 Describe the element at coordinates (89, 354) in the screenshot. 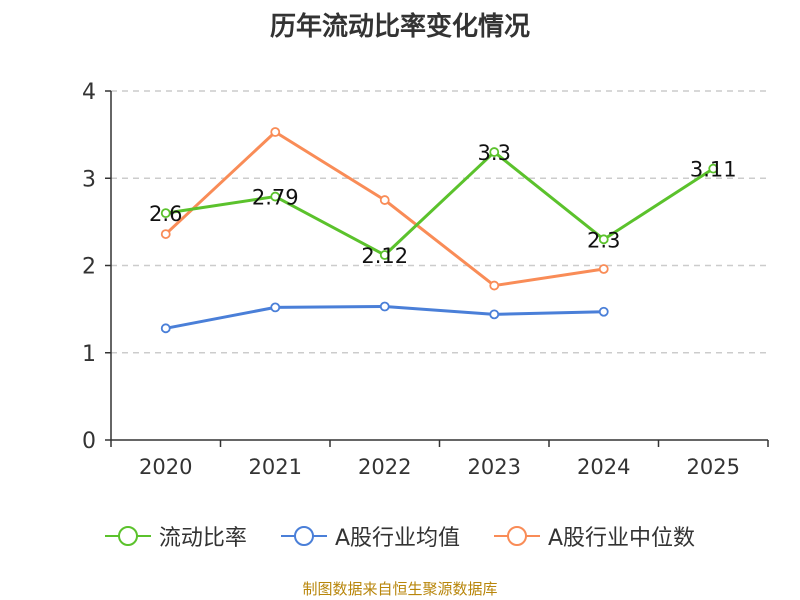

I see `y-tick-label: 1` at that location.